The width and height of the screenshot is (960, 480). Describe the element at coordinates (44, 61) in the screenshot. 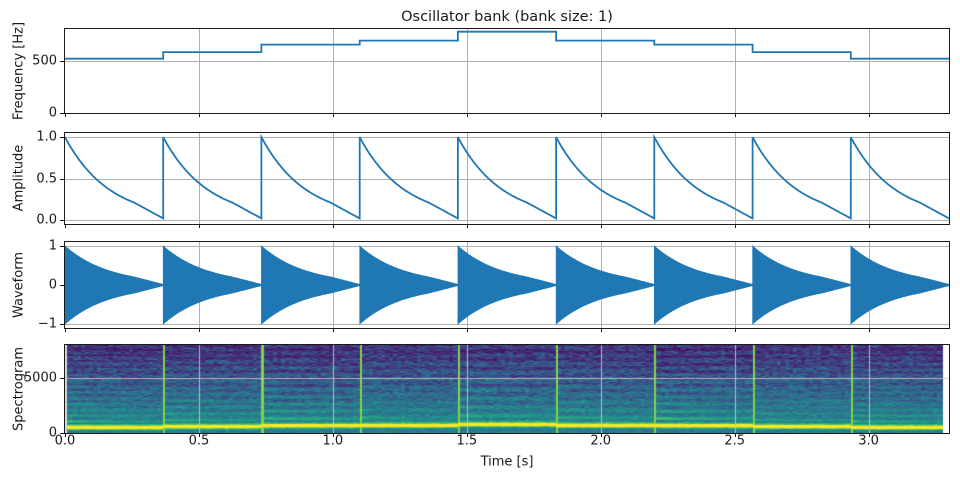

I see `tick-label: 500` at that location.